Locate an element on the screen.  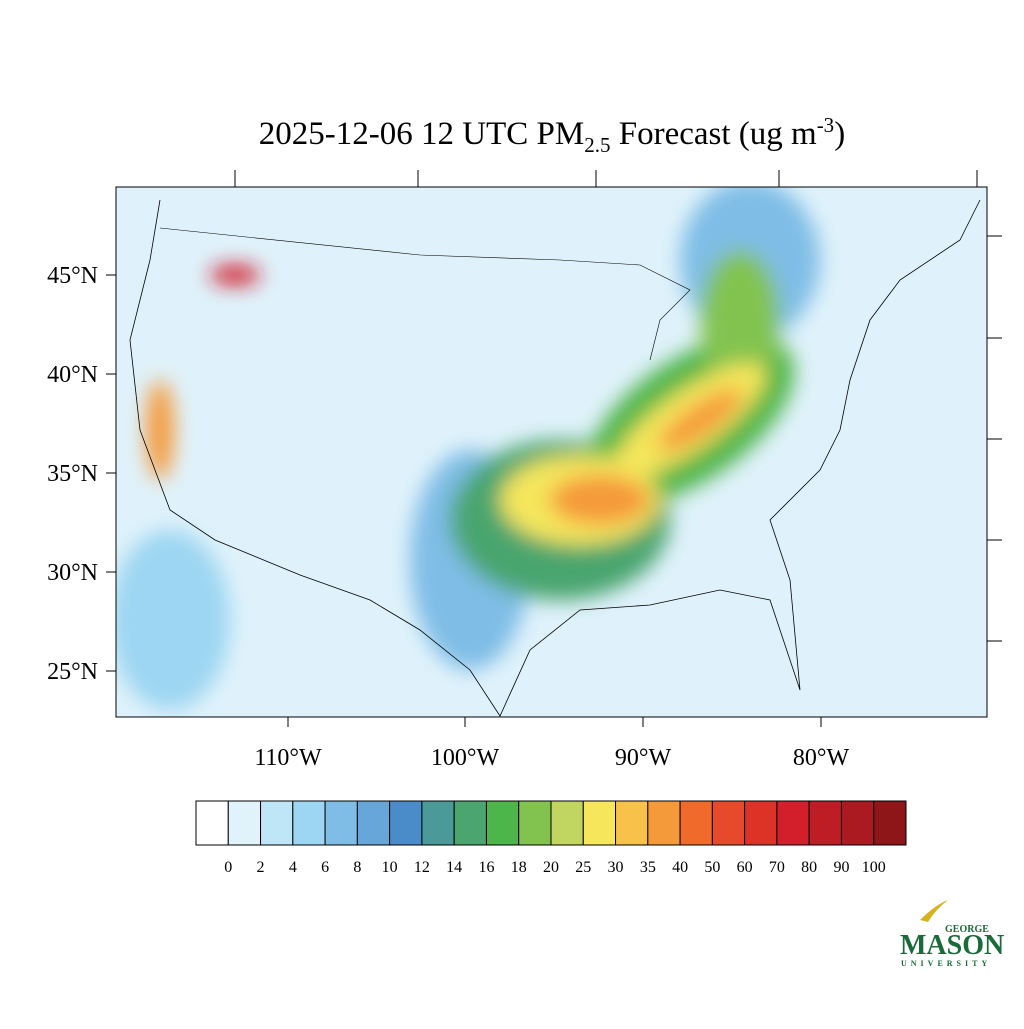
title-main: 2025-12-06 12 UTC PM is located at coordinates (421, 134).